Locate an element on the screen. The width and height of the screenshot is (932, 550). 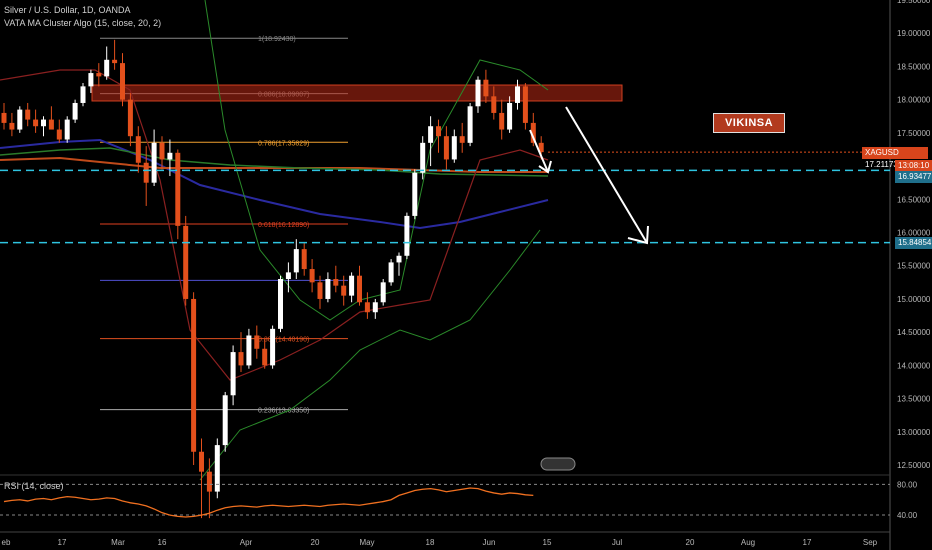
events-icon is located at coordinates (558, 464).